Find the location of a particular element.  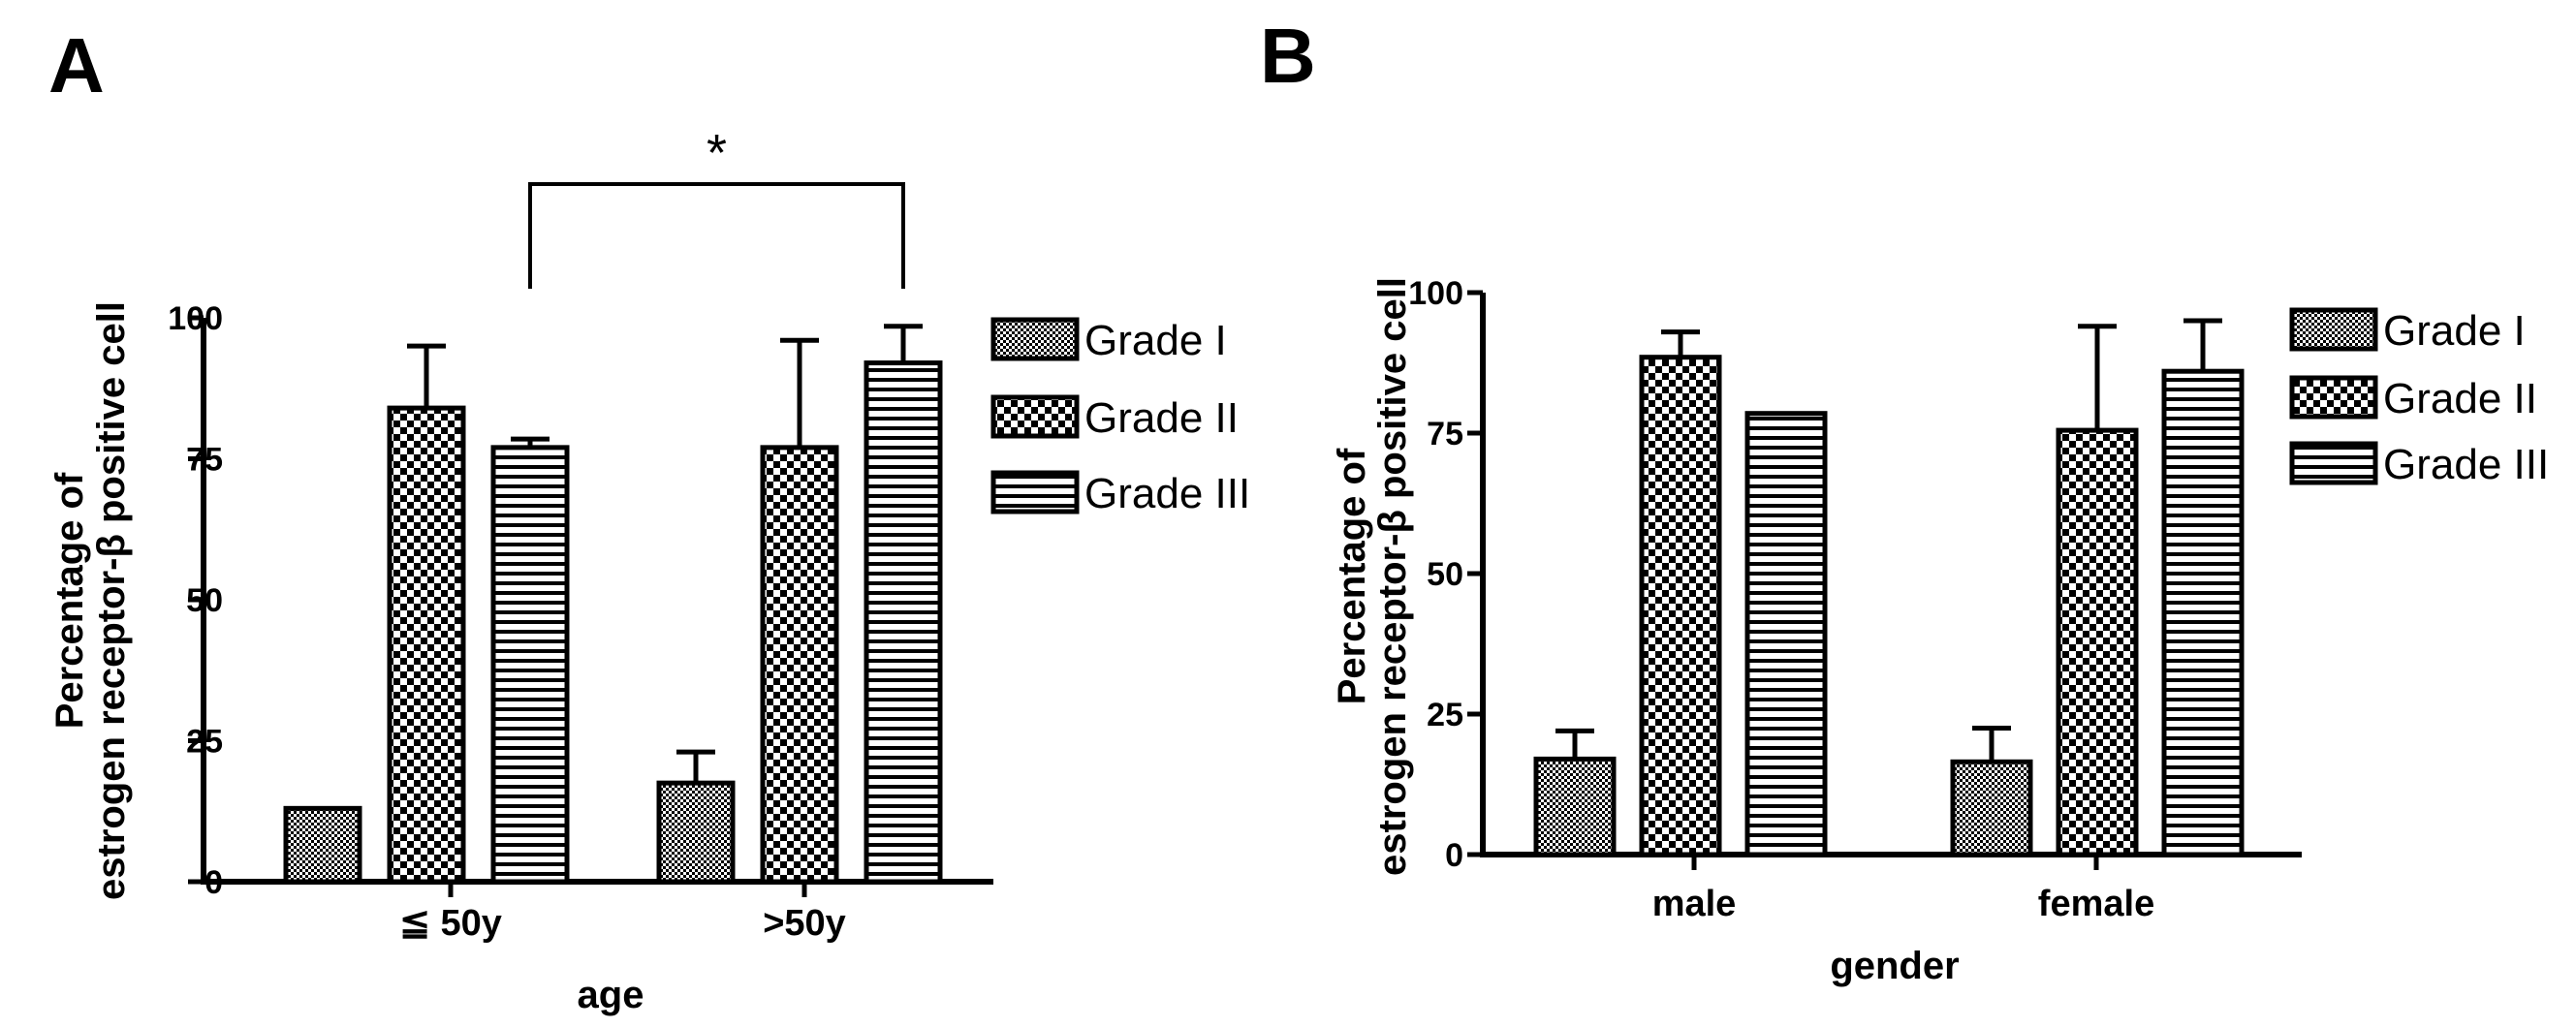

category-label: male is located at coordinates (1694, 904).